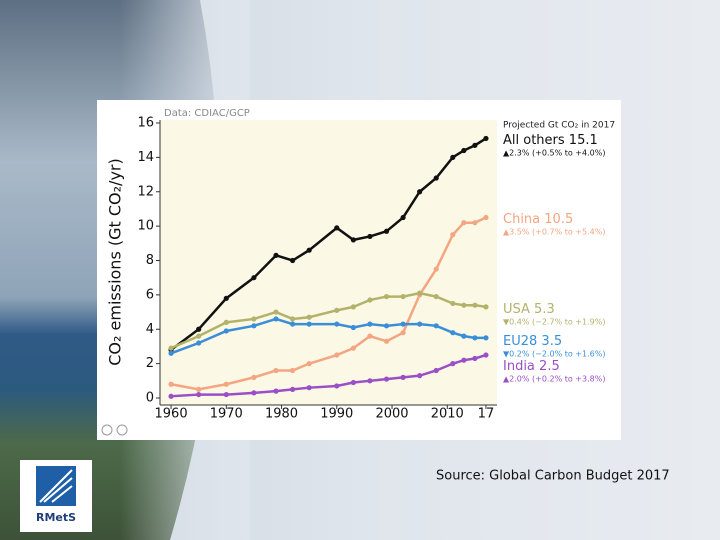  What do you see at coordinates (145, 157) in the screenshot?
I see `y-tick-label: 14` at bounding box center [145, 157].